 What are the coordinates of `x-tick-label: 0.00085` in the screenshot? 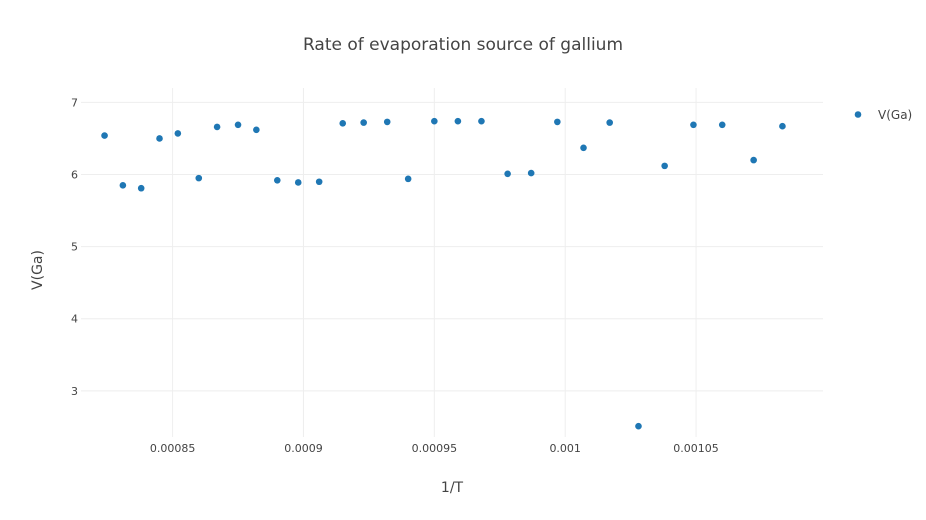 It's located at (173, 448).